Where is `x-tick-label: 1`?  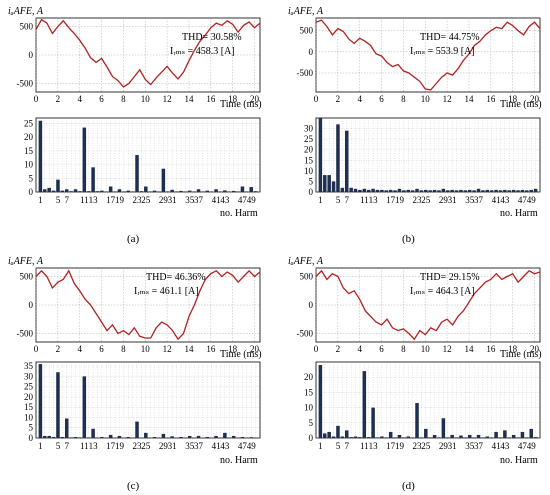
x-tick-label: 1 is located at coordinates (40, 200).